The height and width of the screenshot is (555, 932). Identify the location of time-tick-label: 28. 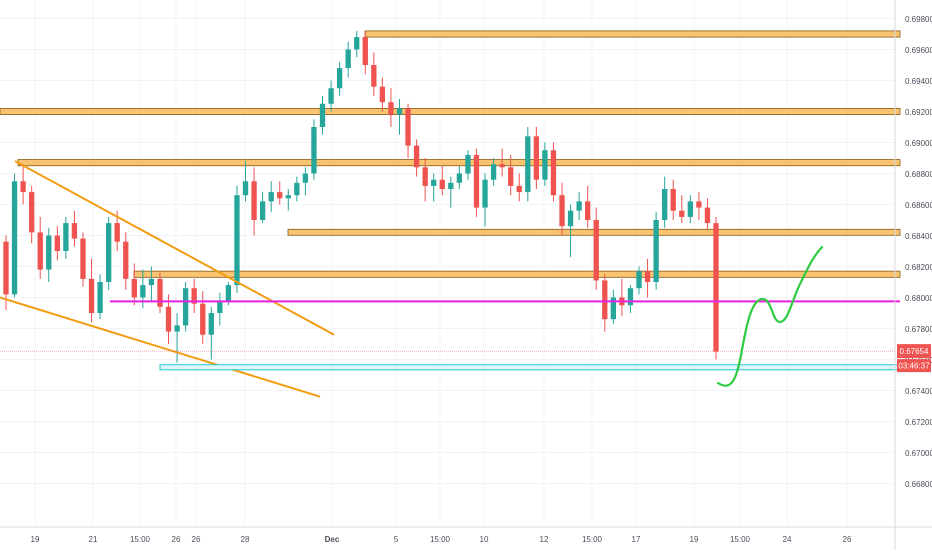
(245, 539).